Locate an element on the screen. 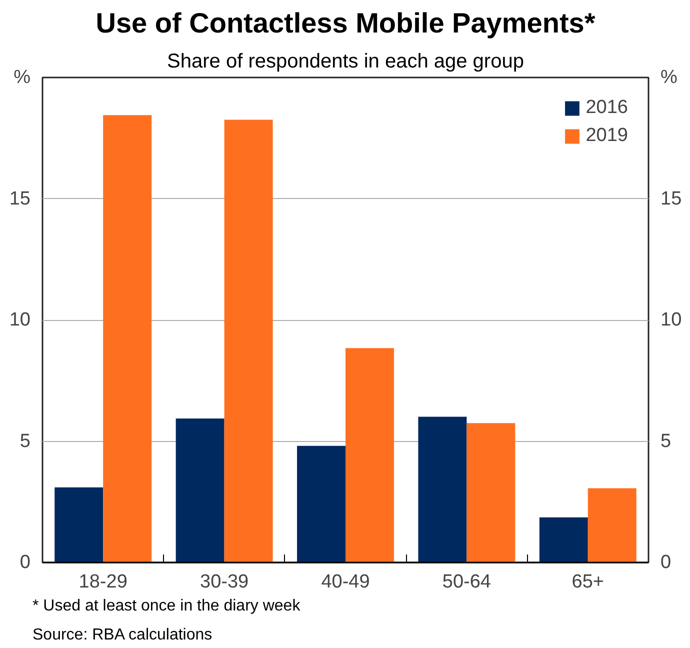 The height and width of the screenshot is (648, 690). source-note: Source: RBA calculations is located at coordinates (122, 635).